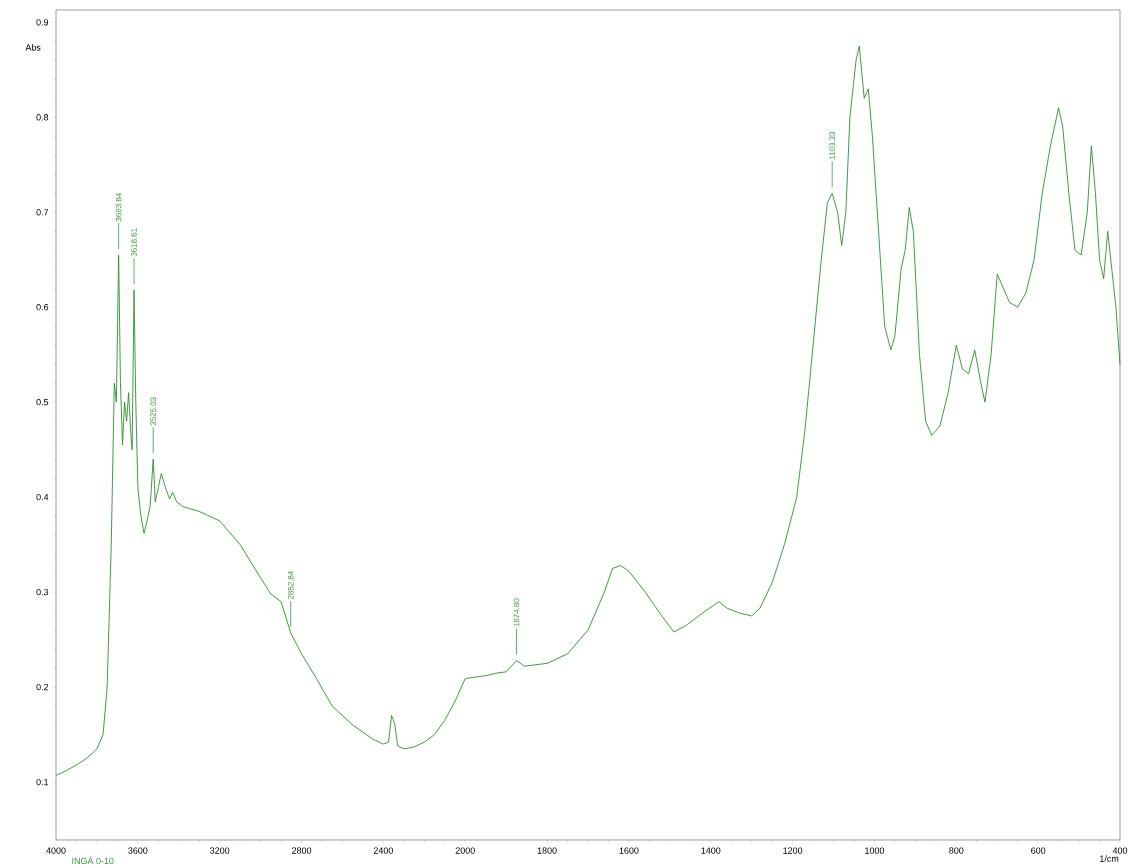  I want to click on x-tick-label: 1600, so click(629, 850).